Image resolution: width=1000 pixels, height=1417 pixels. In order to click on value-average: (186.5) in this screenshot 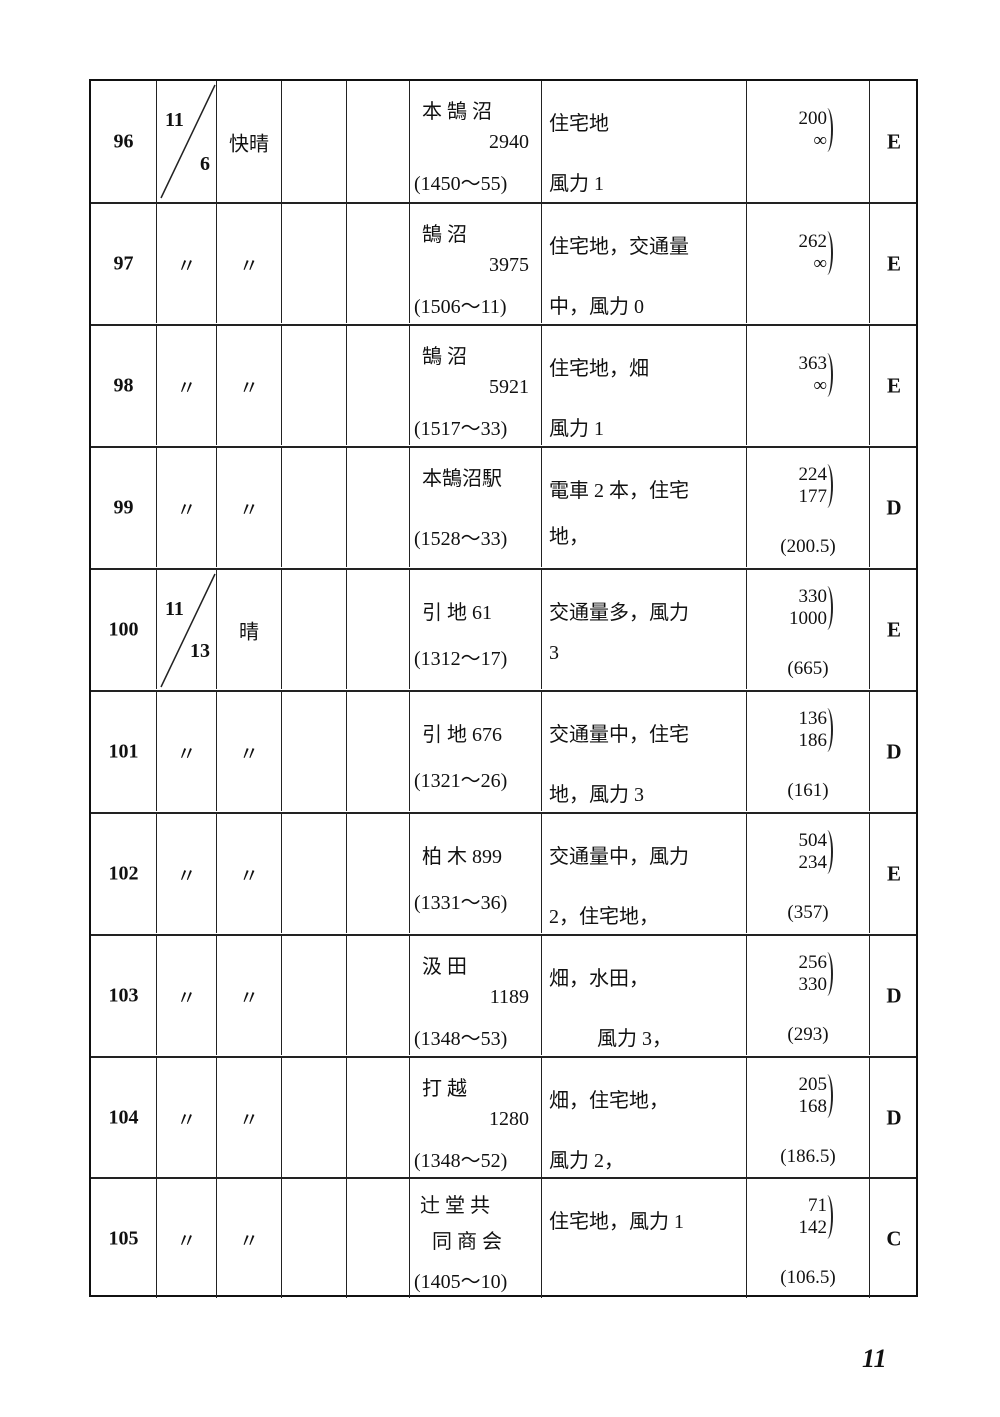, I will do `click(808, 1156)`.